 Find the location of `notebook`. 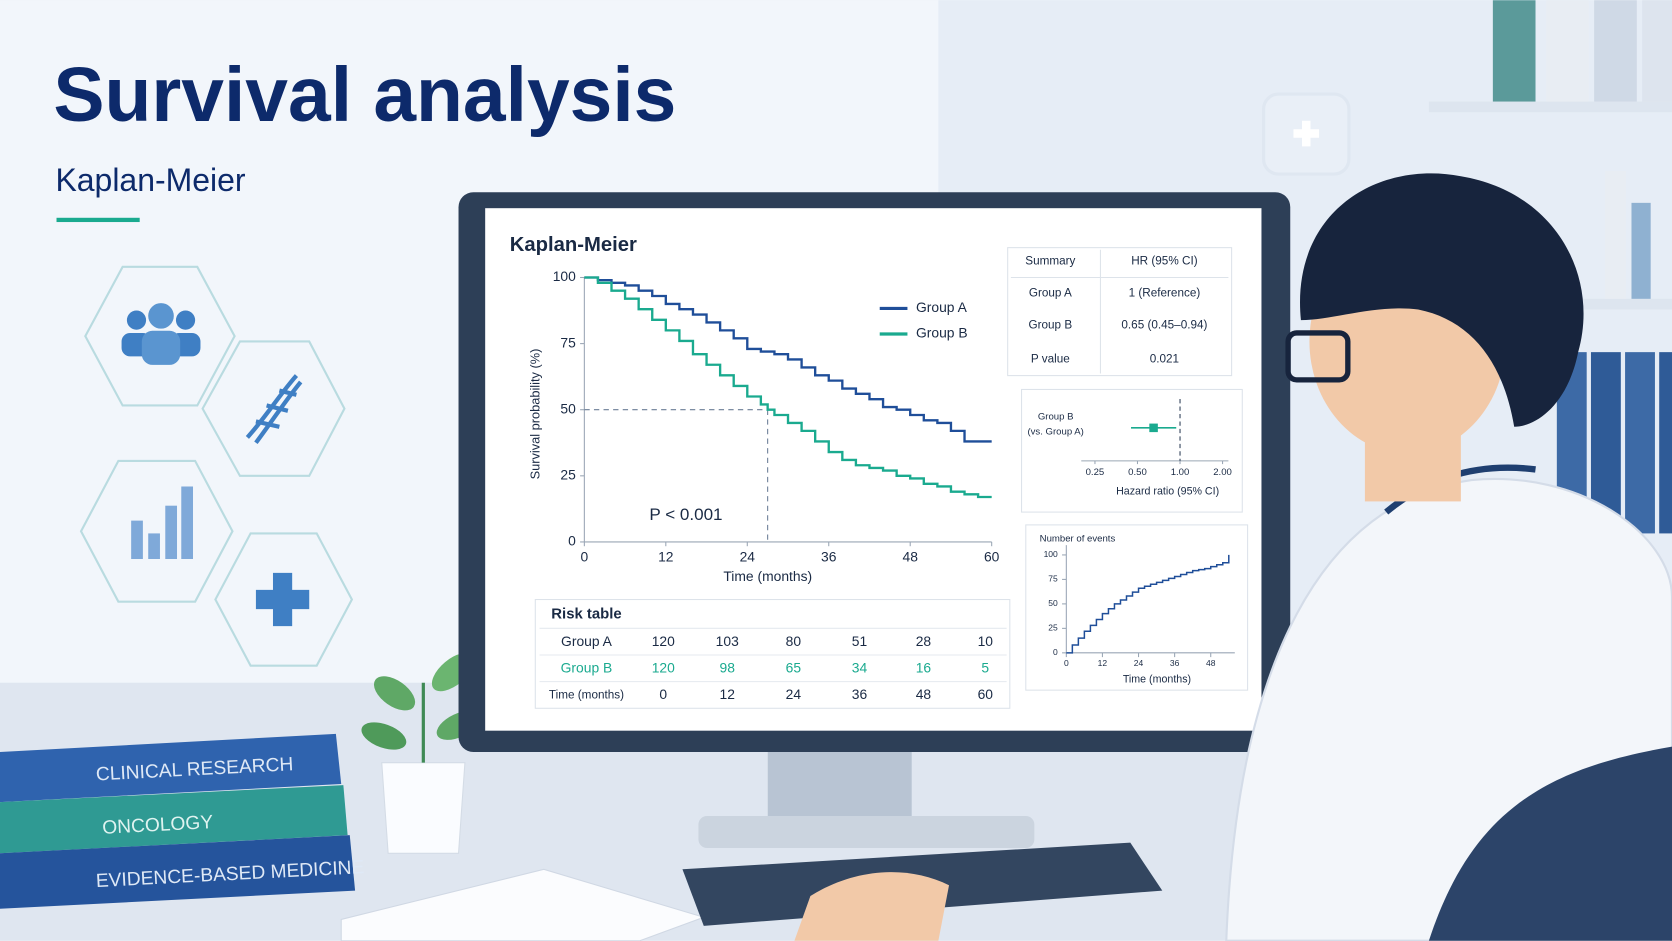

notebook is located at coordinates (523, 904).